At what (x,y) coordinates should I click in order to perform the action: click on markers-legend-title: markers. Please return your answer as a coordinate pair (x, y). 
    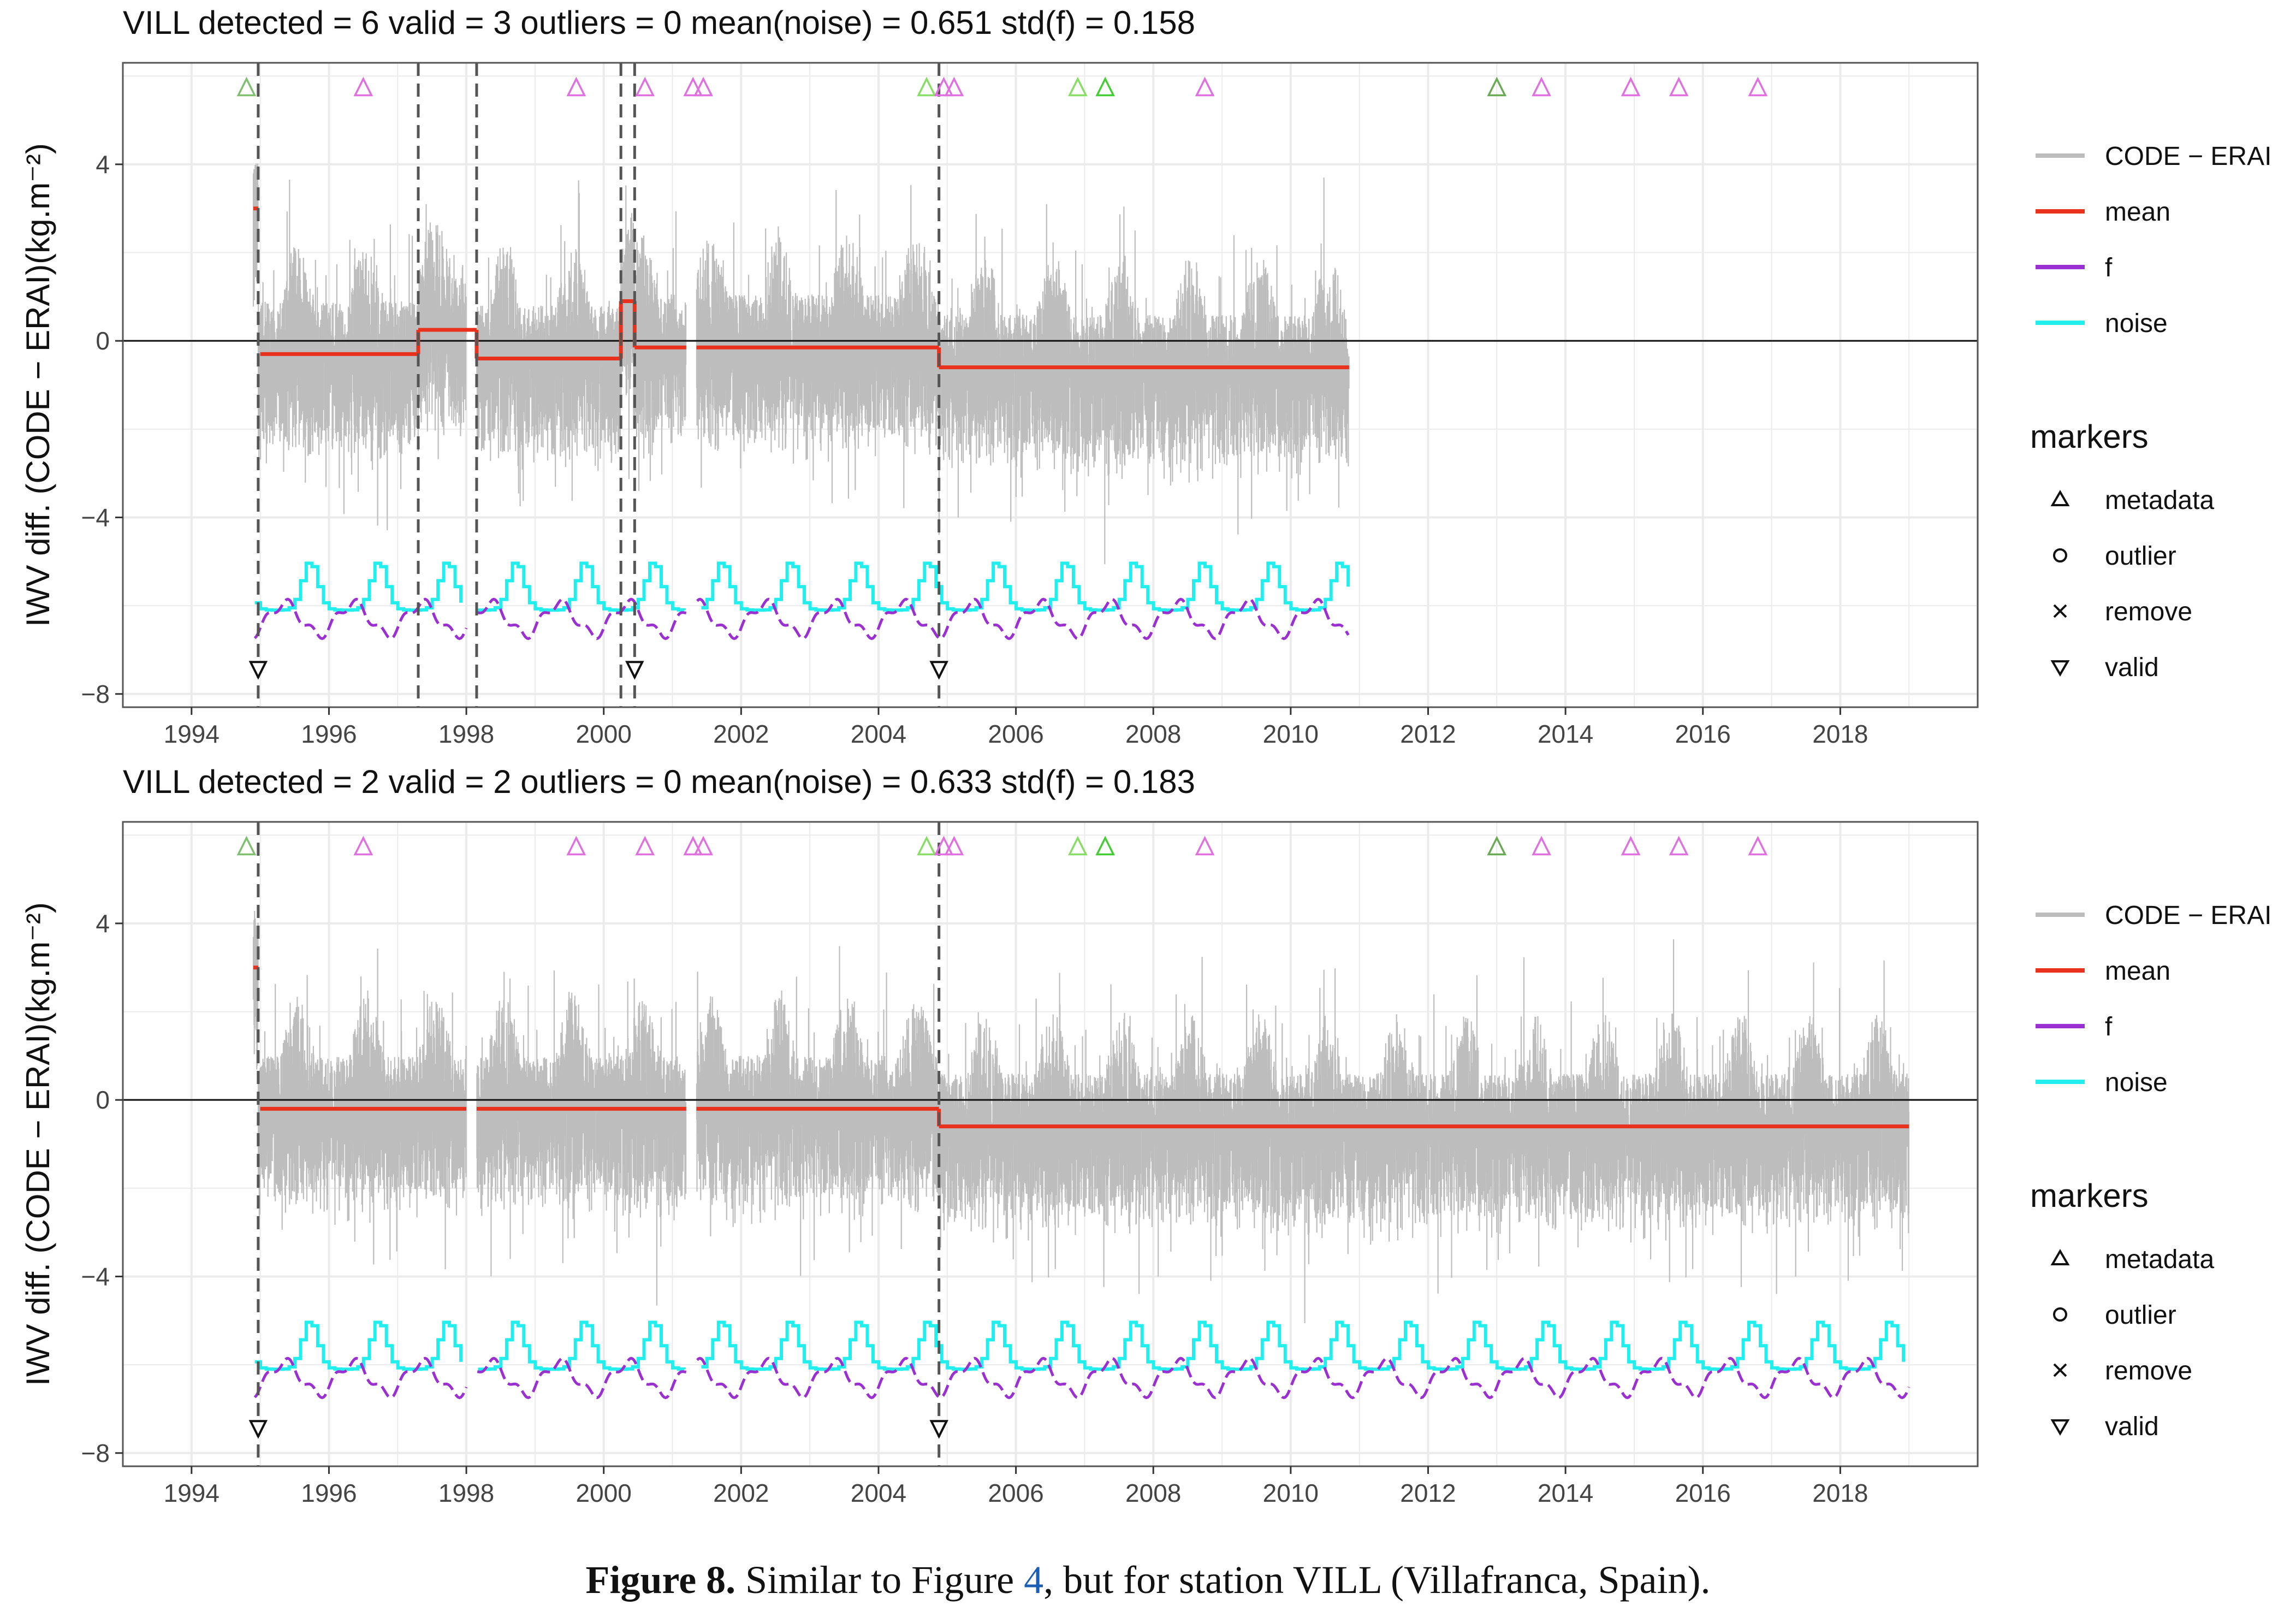
    Looking at the image, I should click on (2089, 1196).